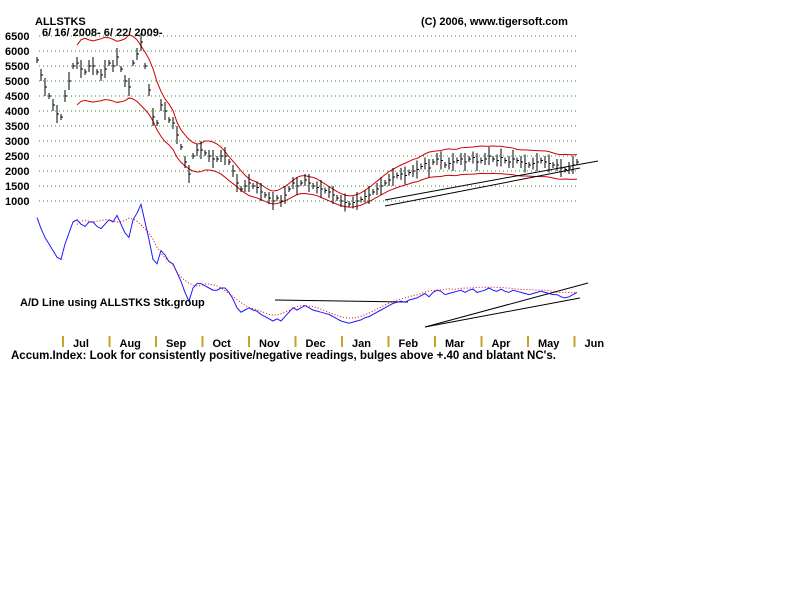 The image size is (800, 600). What do you see at coordinates (333, 343) in the screenshot?
I see `month-axis: Jul Aug Sep Oct Nov Dec Jan Feb Mar Apr May Jun` at bounding box center [333, 343].